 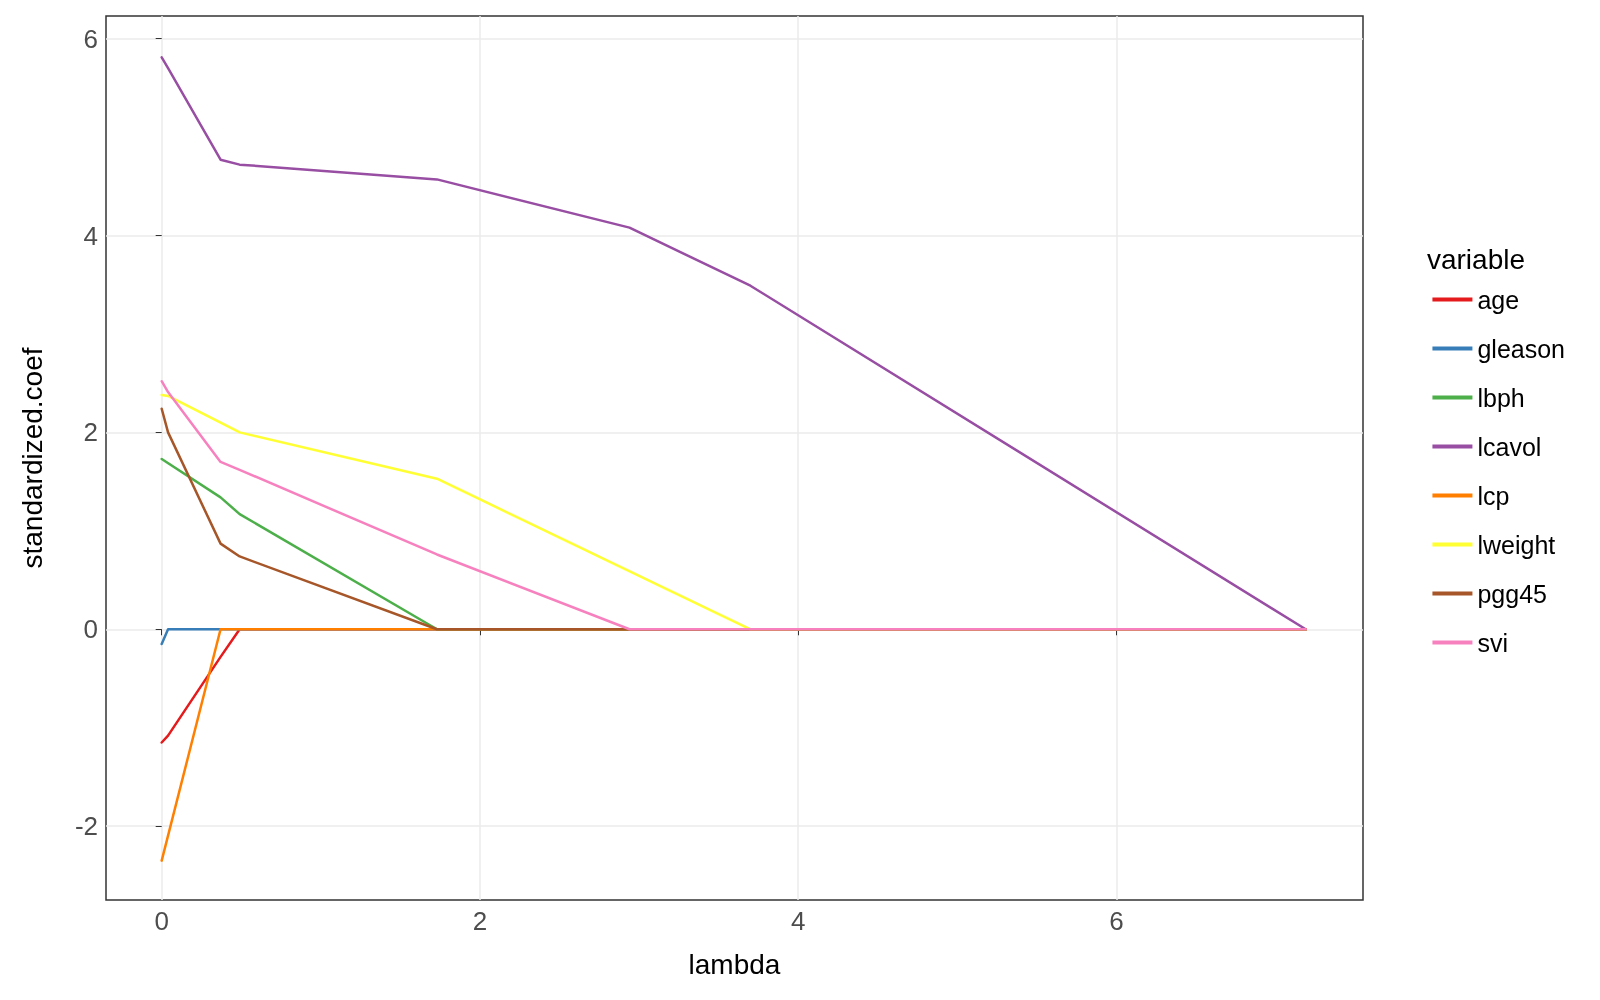 What do you see at coordinates (798, 921) in the screenshot?
I see `x-tick-label: 4` at bounding box center [798, 921].